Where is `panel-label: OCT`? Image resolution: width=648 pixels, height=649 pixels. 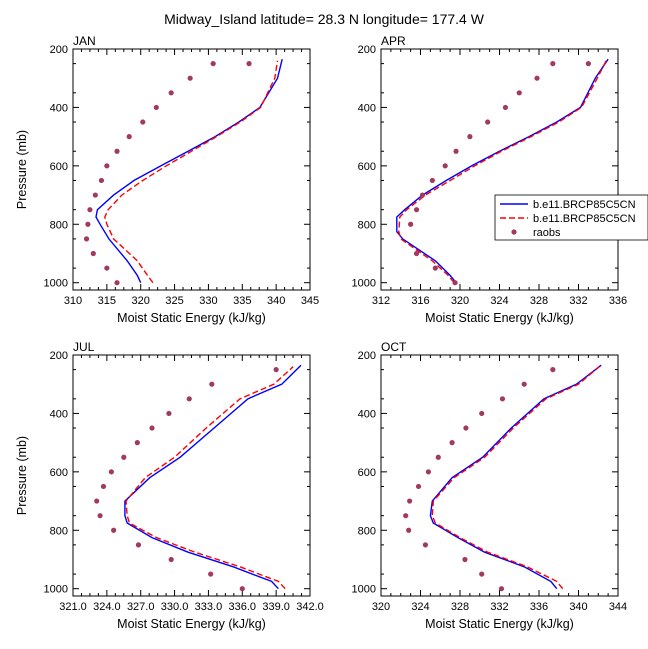
panel-label: OCT is located at coordinates (394, 347).